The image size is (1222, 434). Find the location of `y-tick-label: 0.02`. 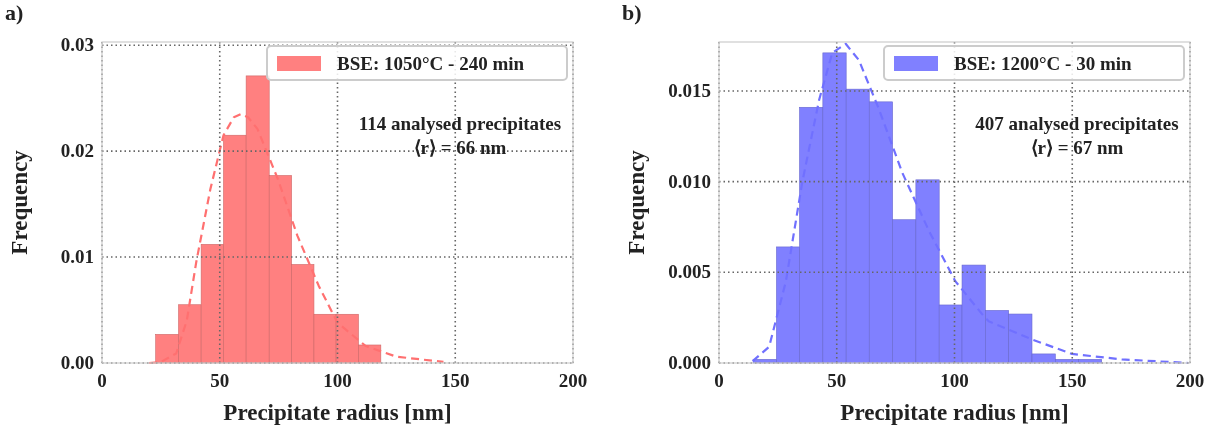

y-tick-label: 0.02 is located at coordinates (77, 151).